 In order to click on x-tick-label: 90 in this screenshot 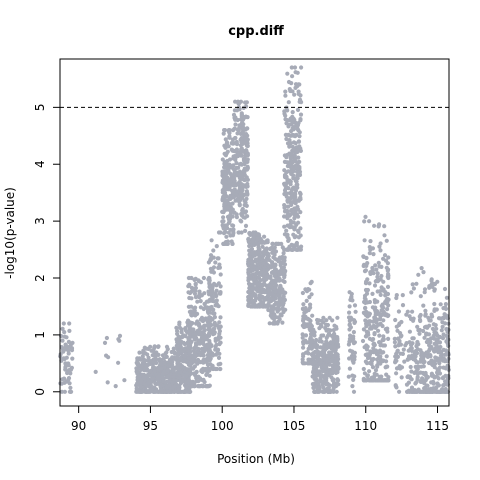, I will do `click(78, 426)`.